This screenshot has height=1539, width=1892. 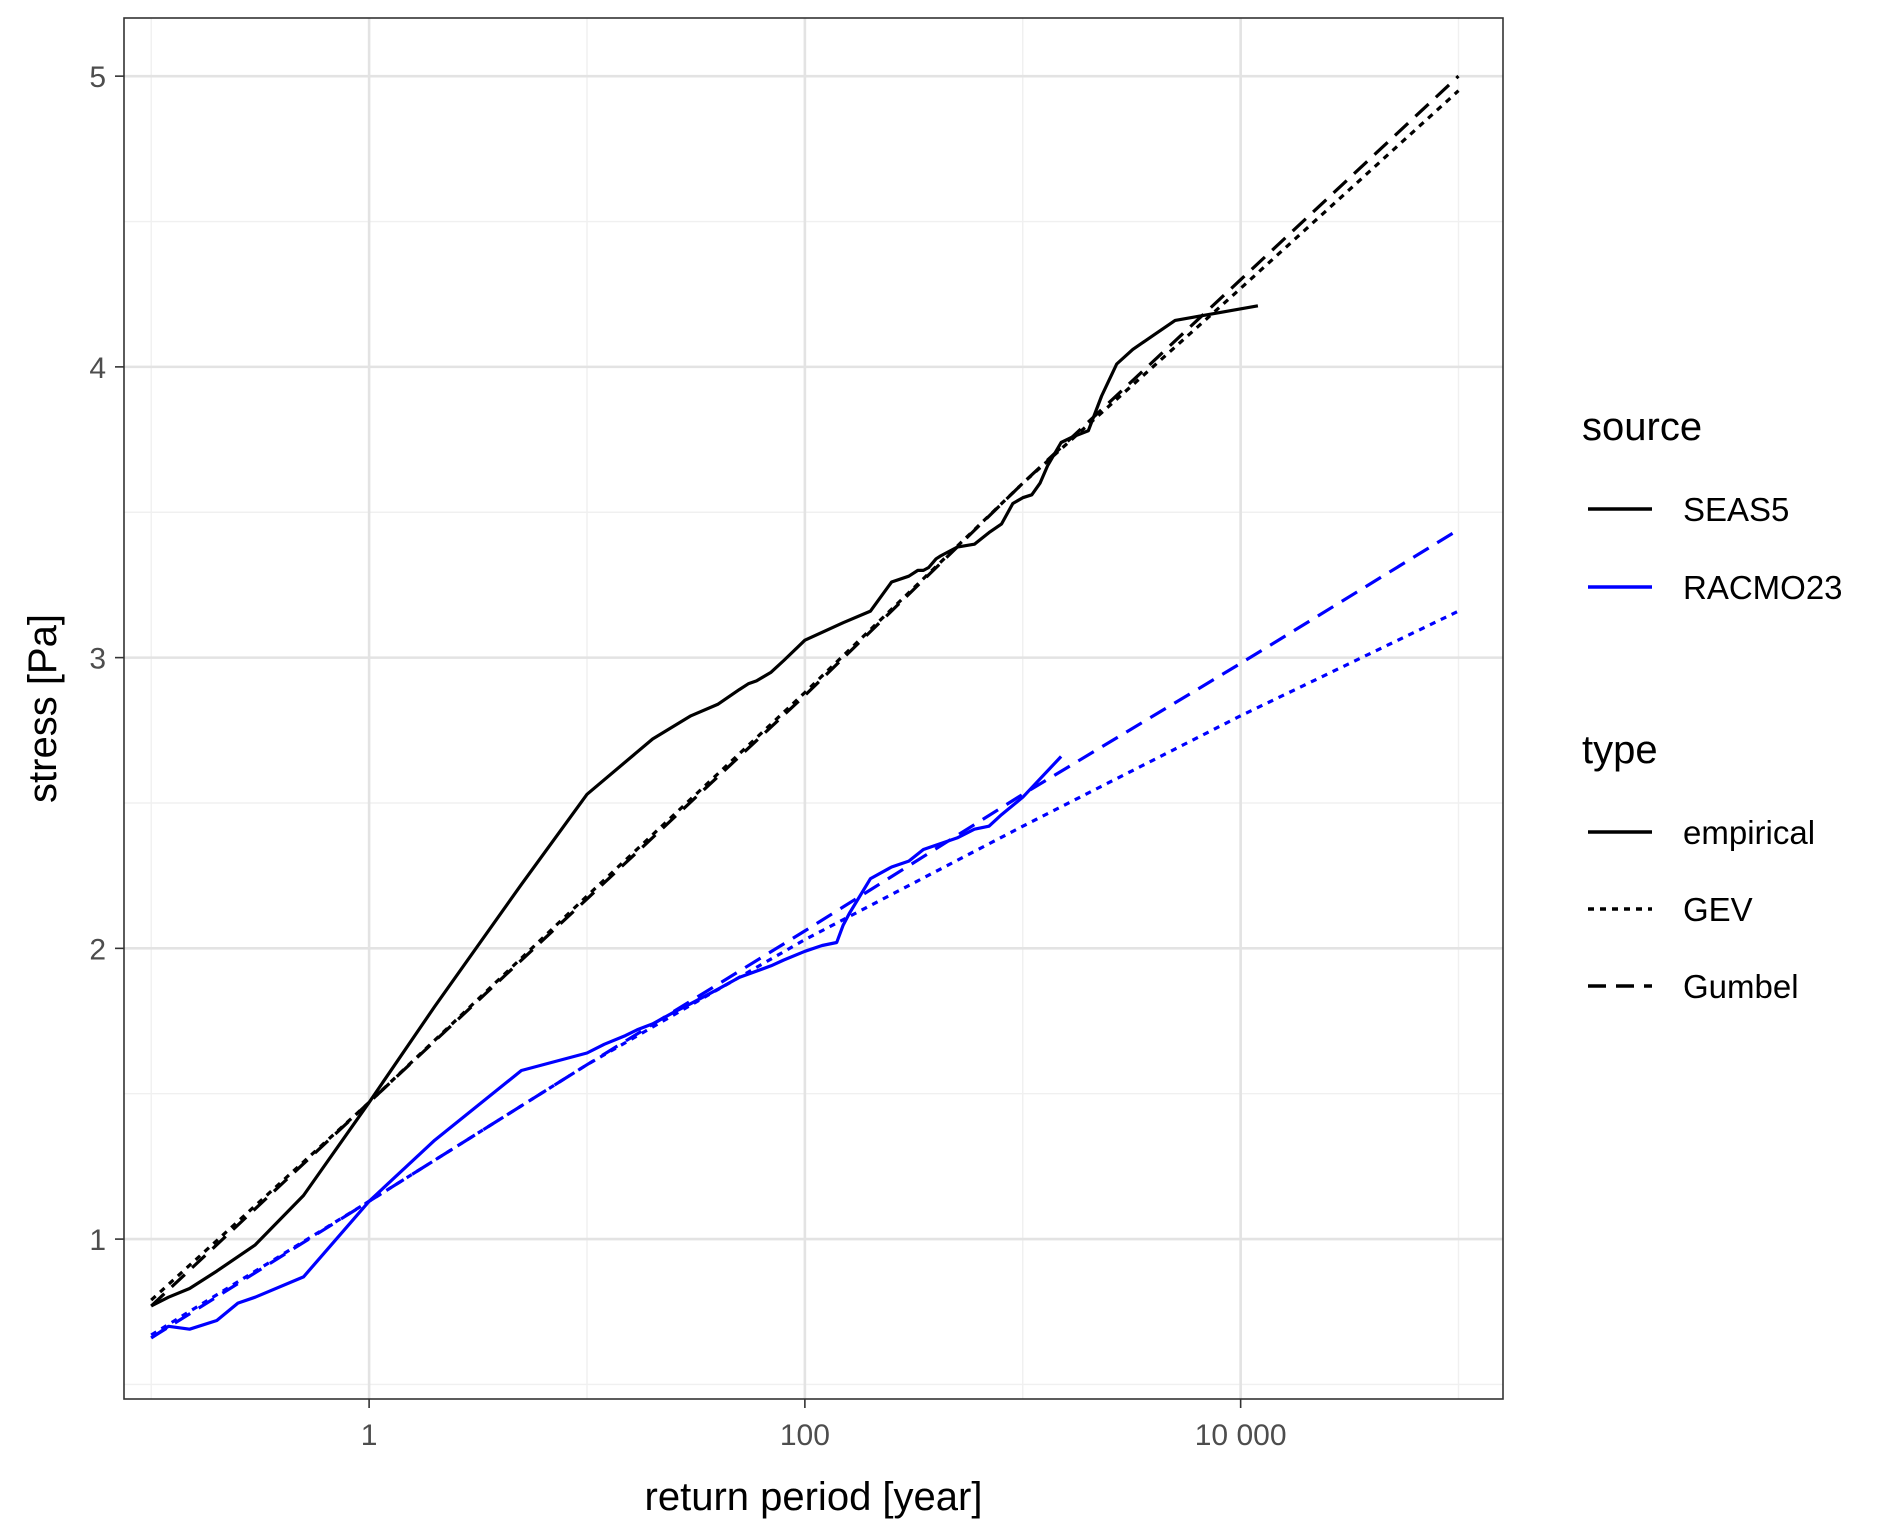 What do you see at coordinates (1763, 587) in the screenshot?
I see `legend-label-racmo23: RACMO23` at bounding box center [1763, 587].